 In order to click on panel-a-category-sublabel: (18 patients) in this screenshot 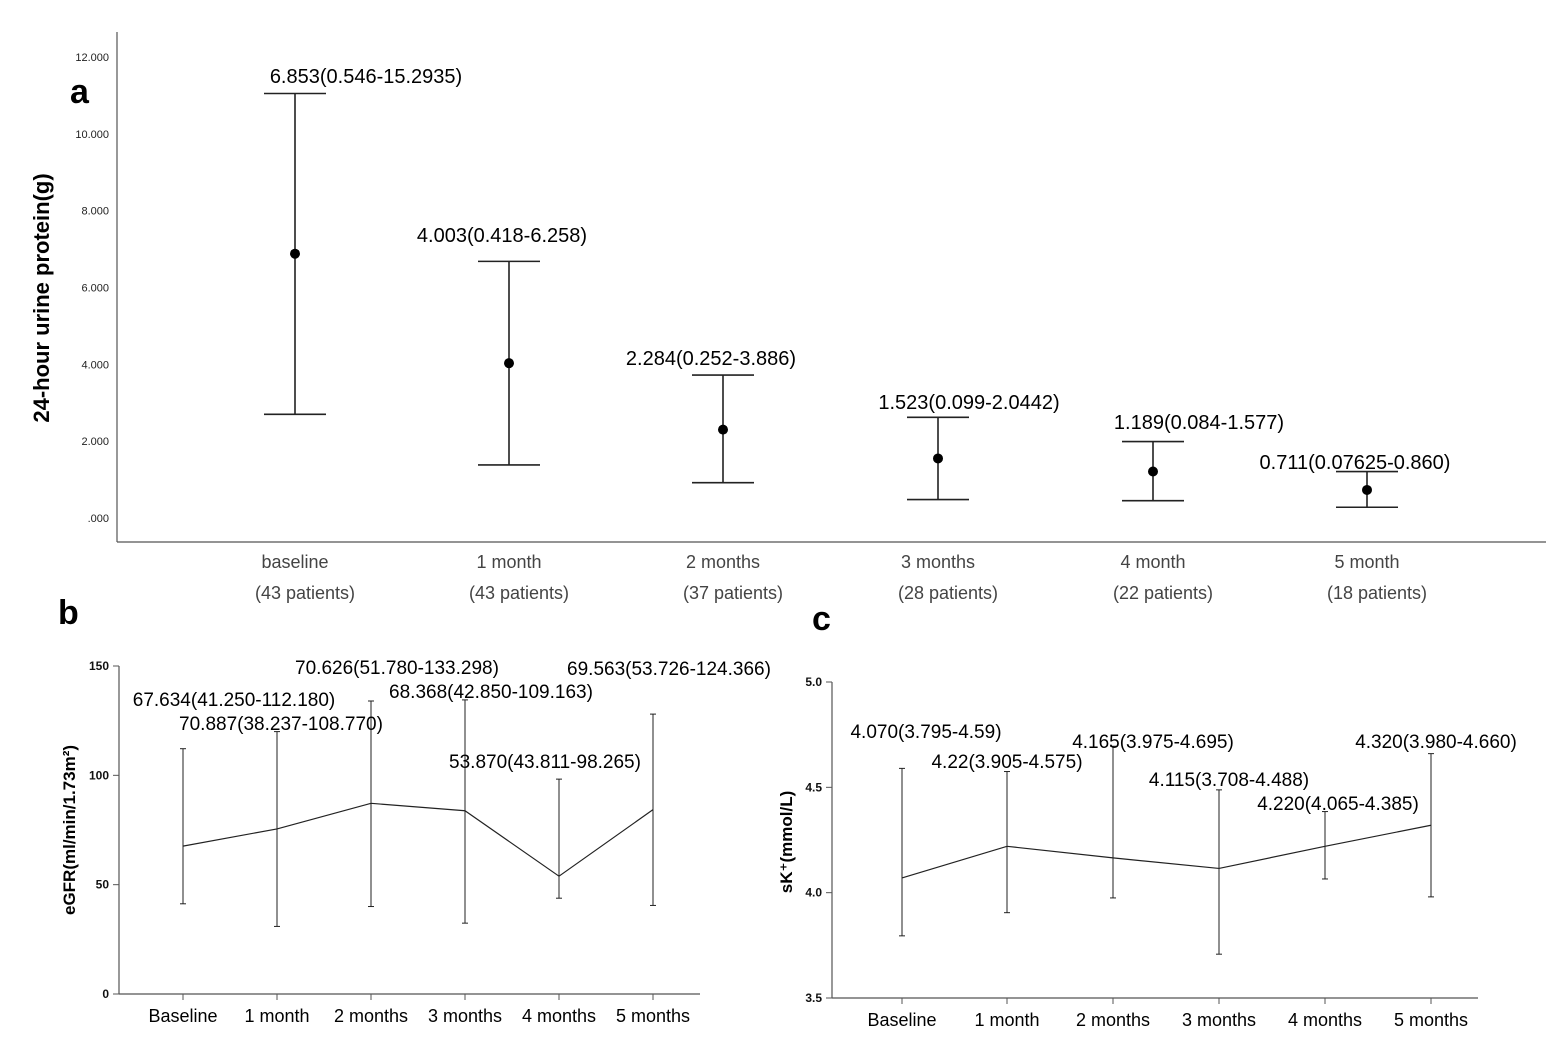, I will do `click(1377, 593)`.